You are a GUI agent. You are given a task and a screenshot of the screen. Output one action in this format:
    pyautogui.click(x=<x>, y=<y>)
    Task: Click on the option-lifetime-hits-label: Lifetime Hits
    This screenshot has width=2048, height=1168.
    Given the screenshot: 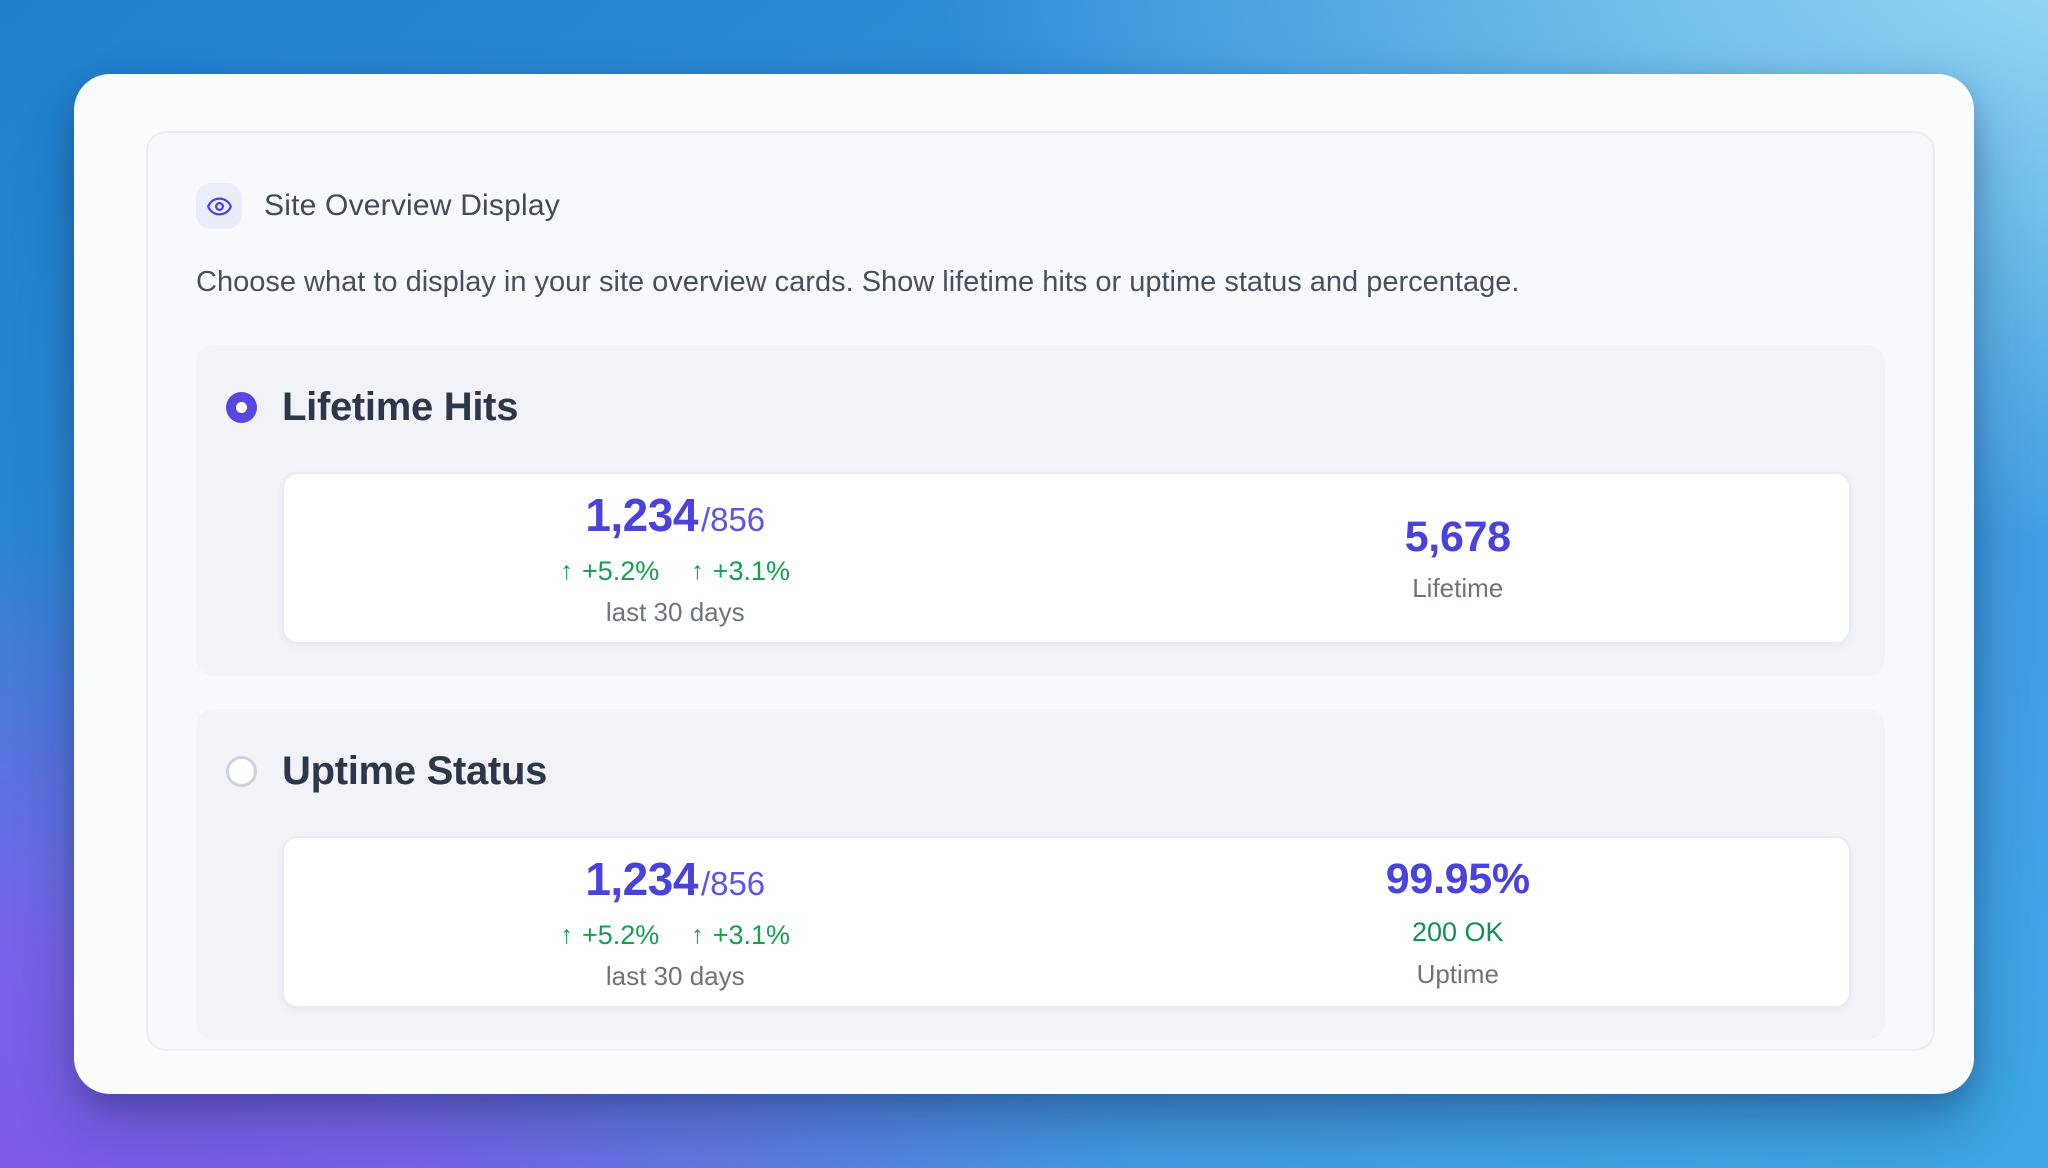 What is the action you would take?
    pyautogui.click(x=400, y=407)
    